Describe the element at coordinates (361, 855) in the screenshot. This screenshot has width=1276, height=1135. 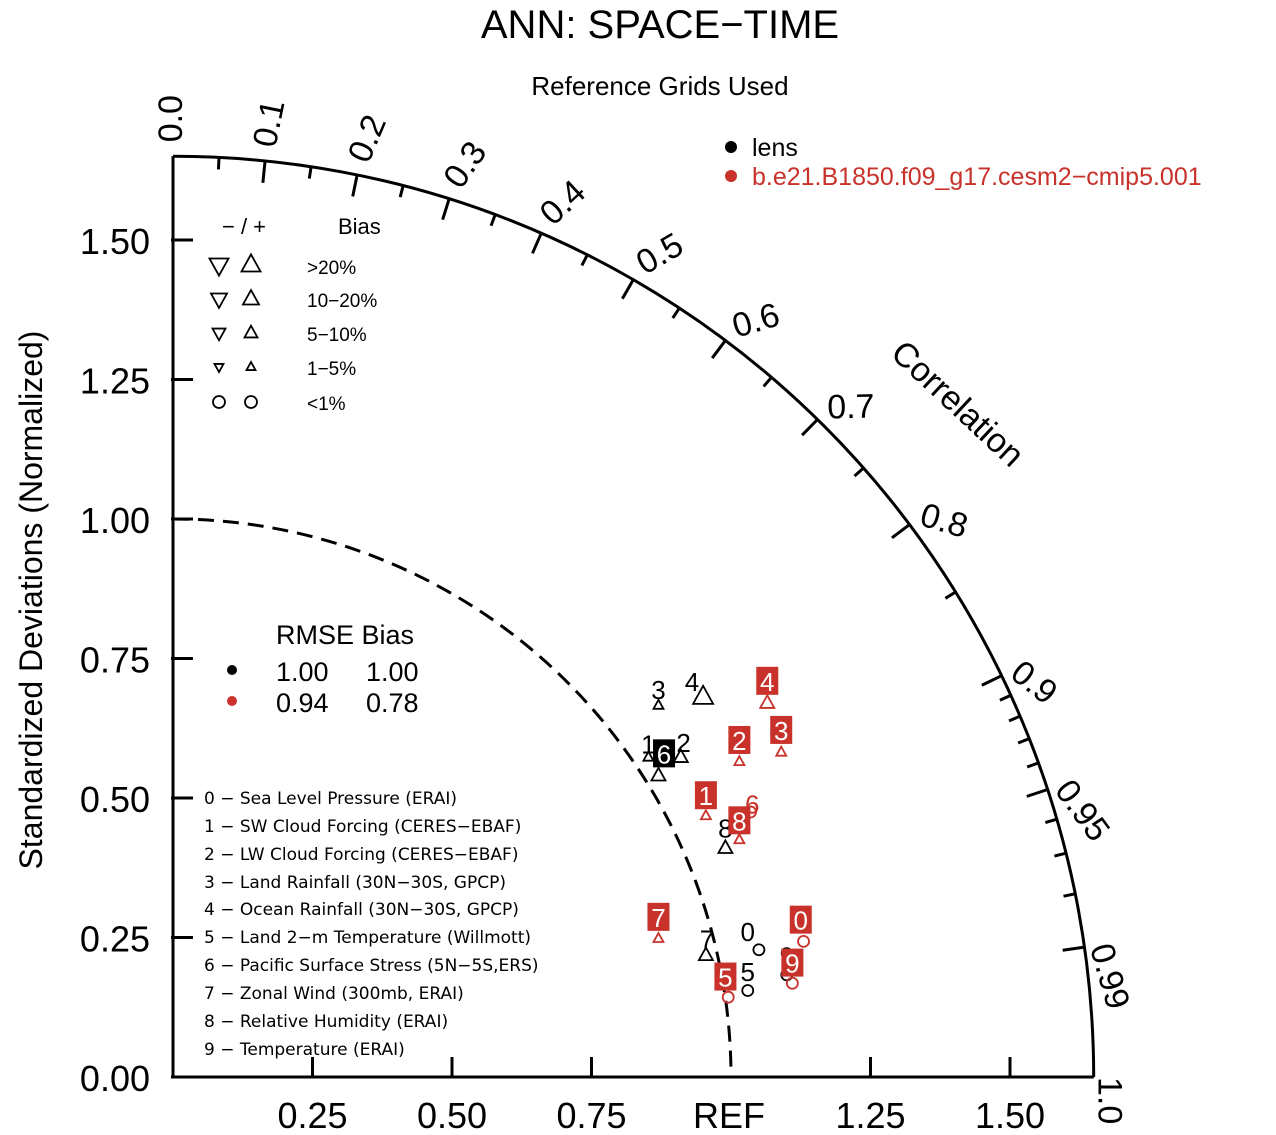
I see `variable-item: 2 − LW Cloud Forcing (CERES−EBAF)` at that location.